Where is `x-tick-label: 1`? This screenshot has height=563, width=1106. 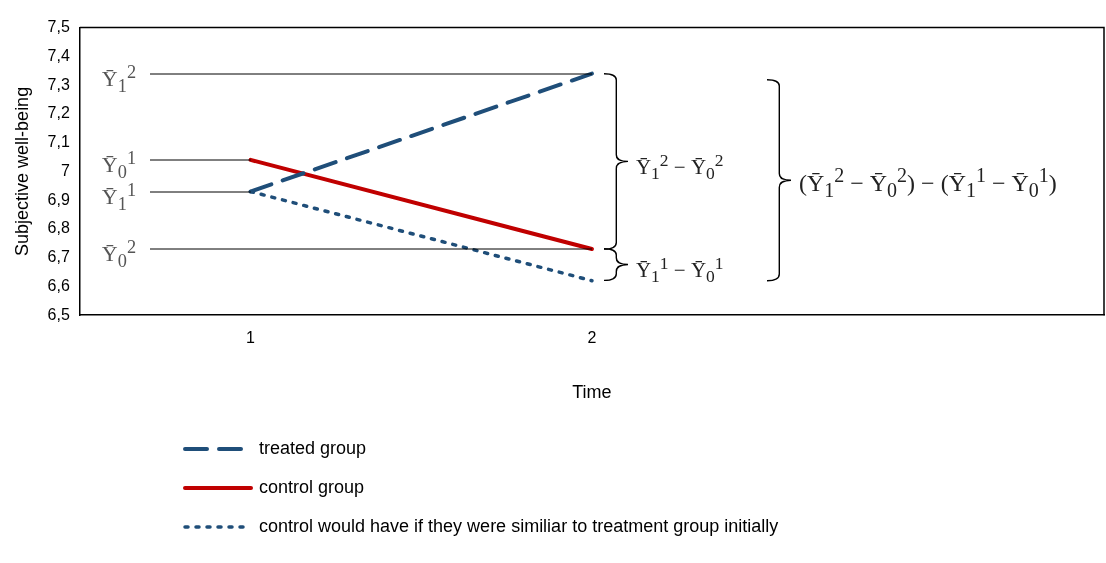 x-tick-label: 1 is located at coordinates (251, 338).